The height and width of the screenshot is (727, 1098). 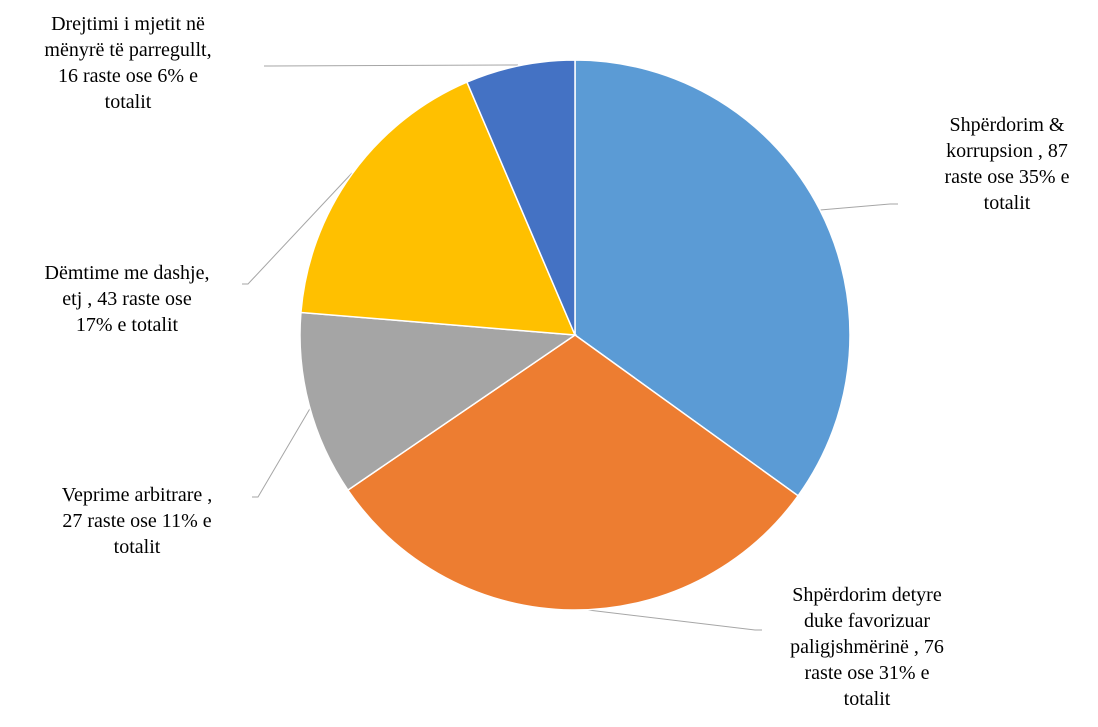 What do you see at coordinates (127, 325) in the screenshot?
I see `data-label-line: 17% e totalit` at bounding box center [127, 325].